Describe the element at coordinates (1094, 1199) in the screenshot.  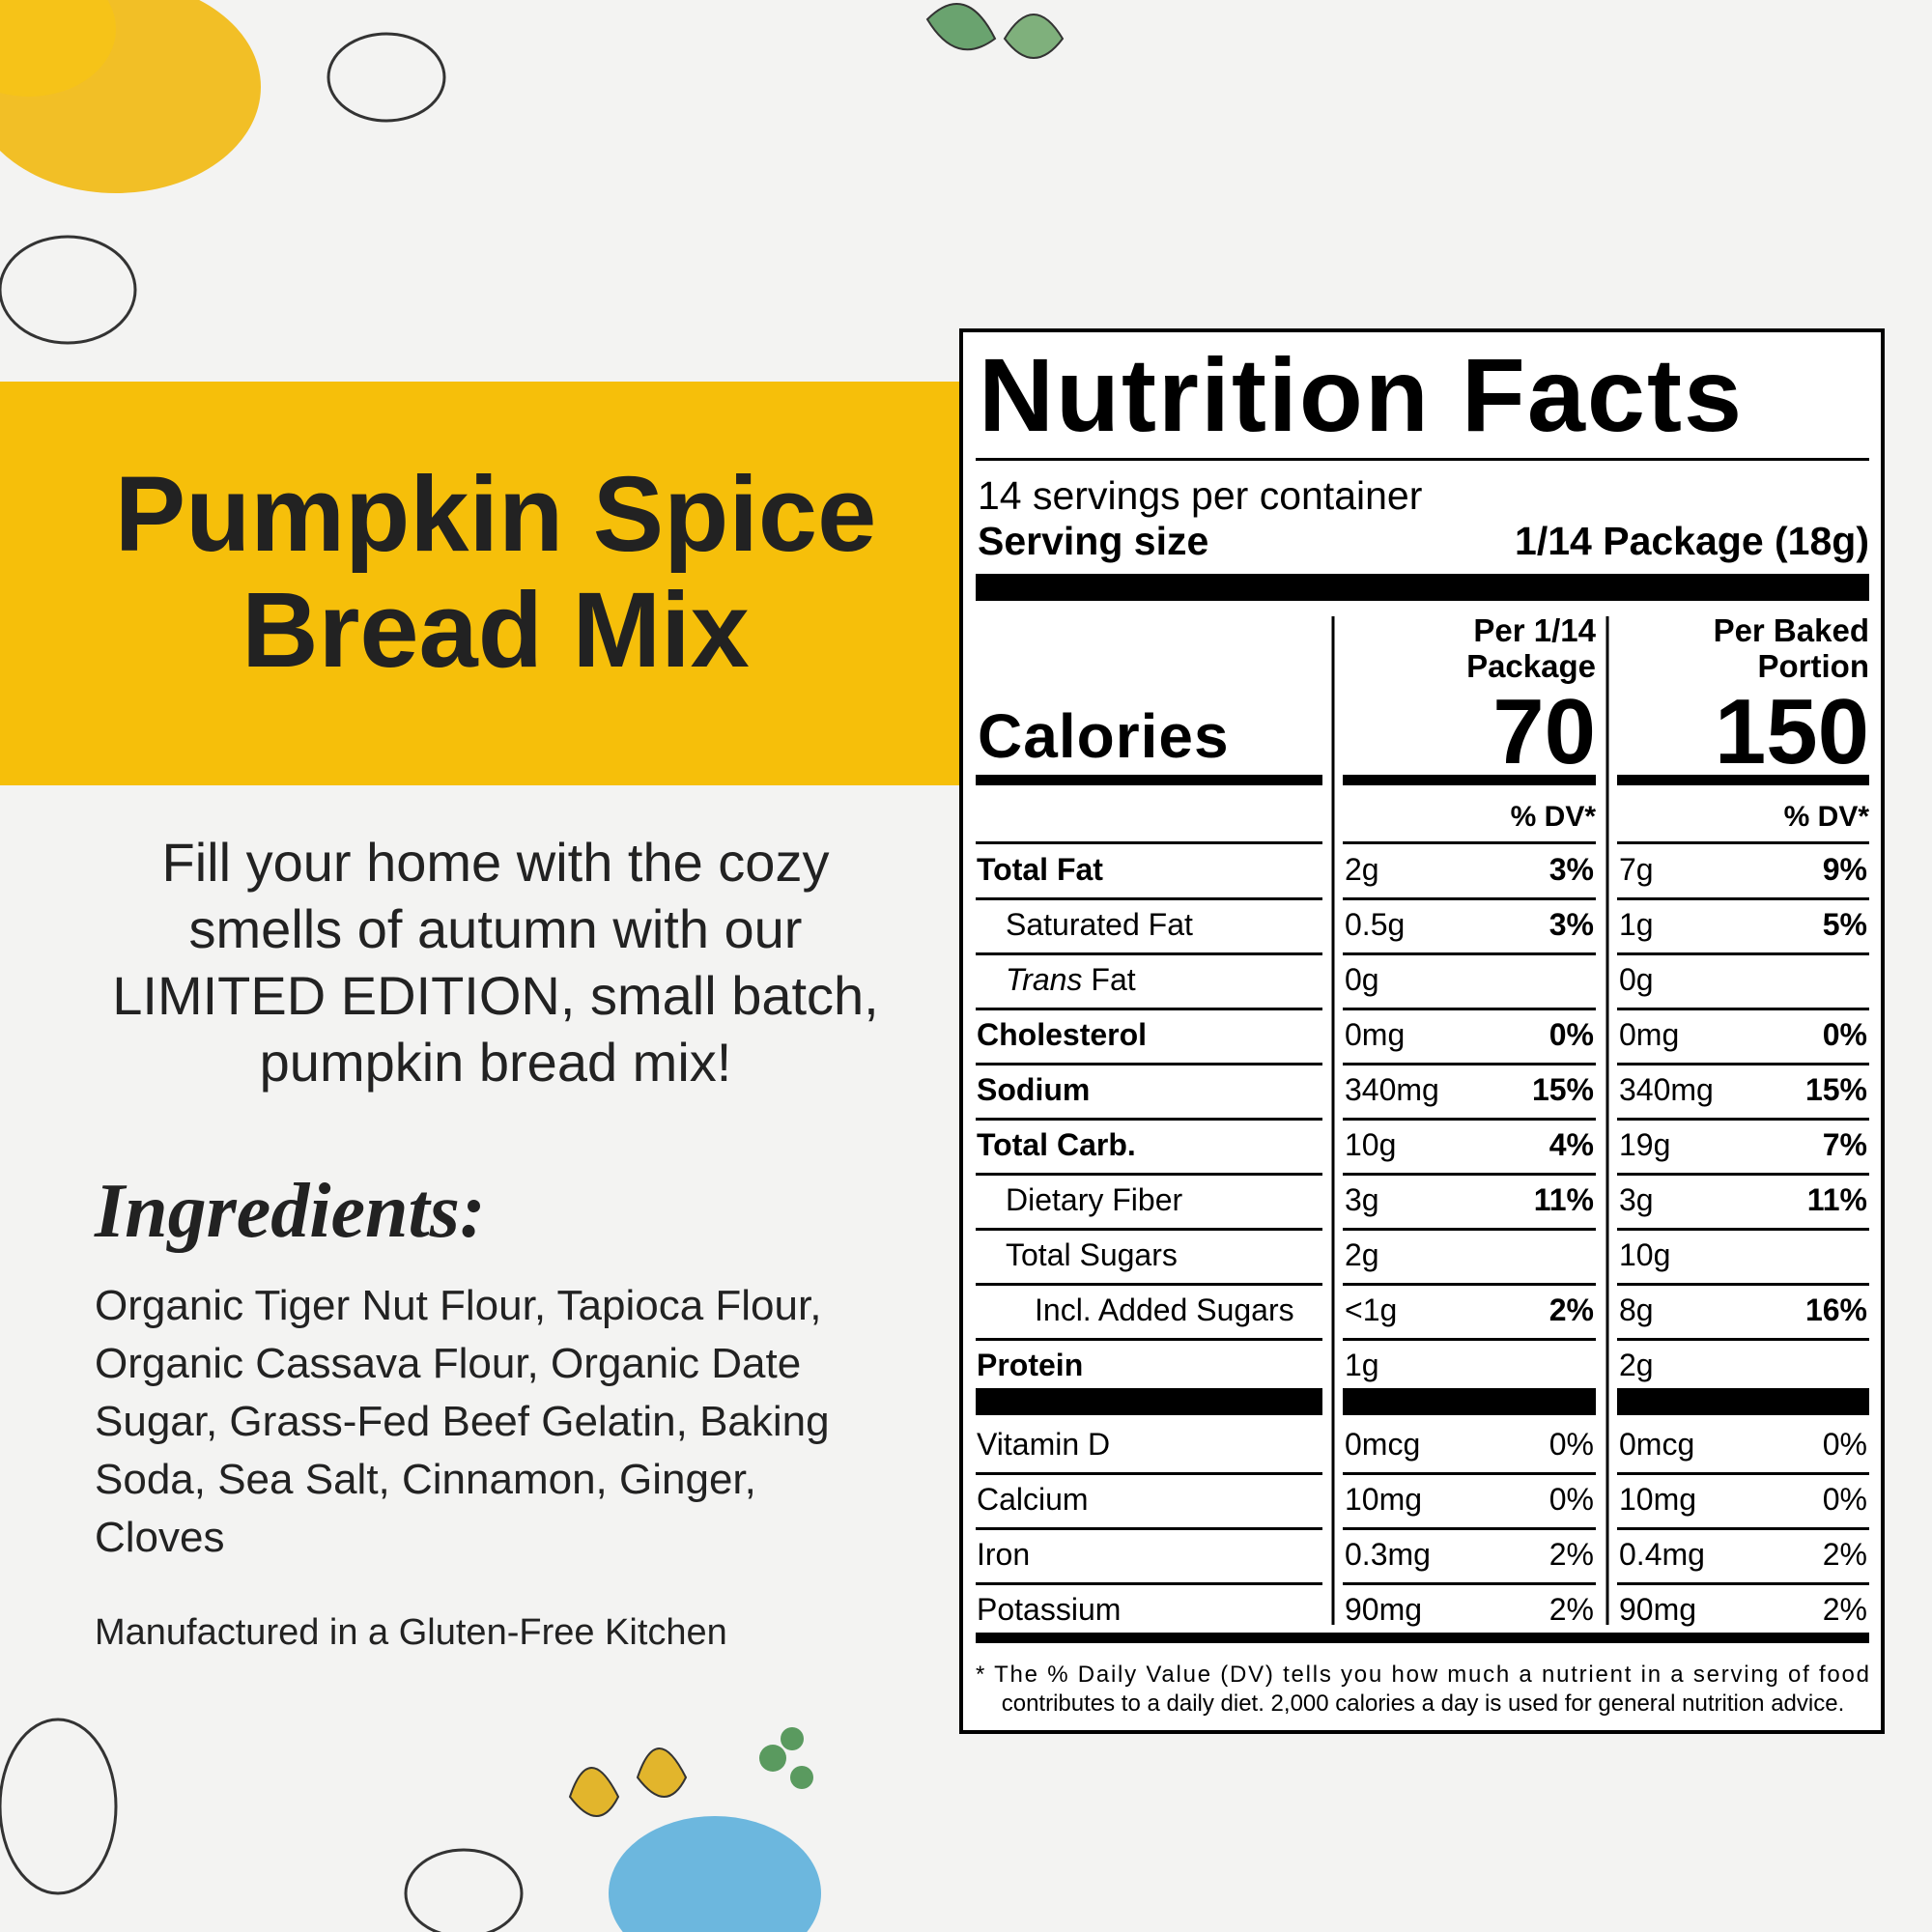
I see `nutrient-name: Dietary Fiber` at that location.